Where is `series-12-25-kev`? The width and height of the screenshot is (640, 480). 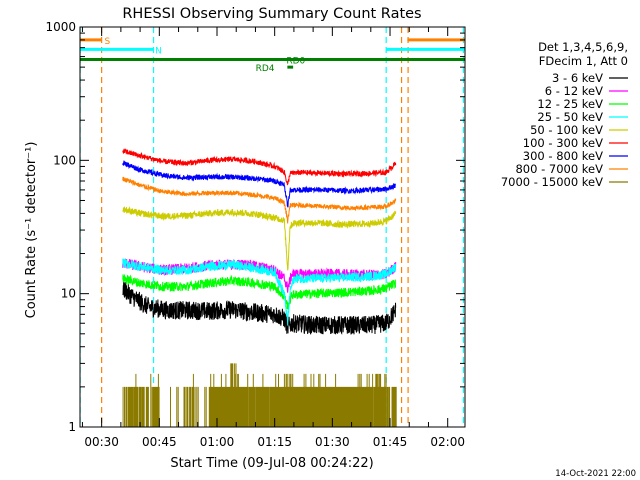
series-12-25-kev is located at coordinates (259, 292).